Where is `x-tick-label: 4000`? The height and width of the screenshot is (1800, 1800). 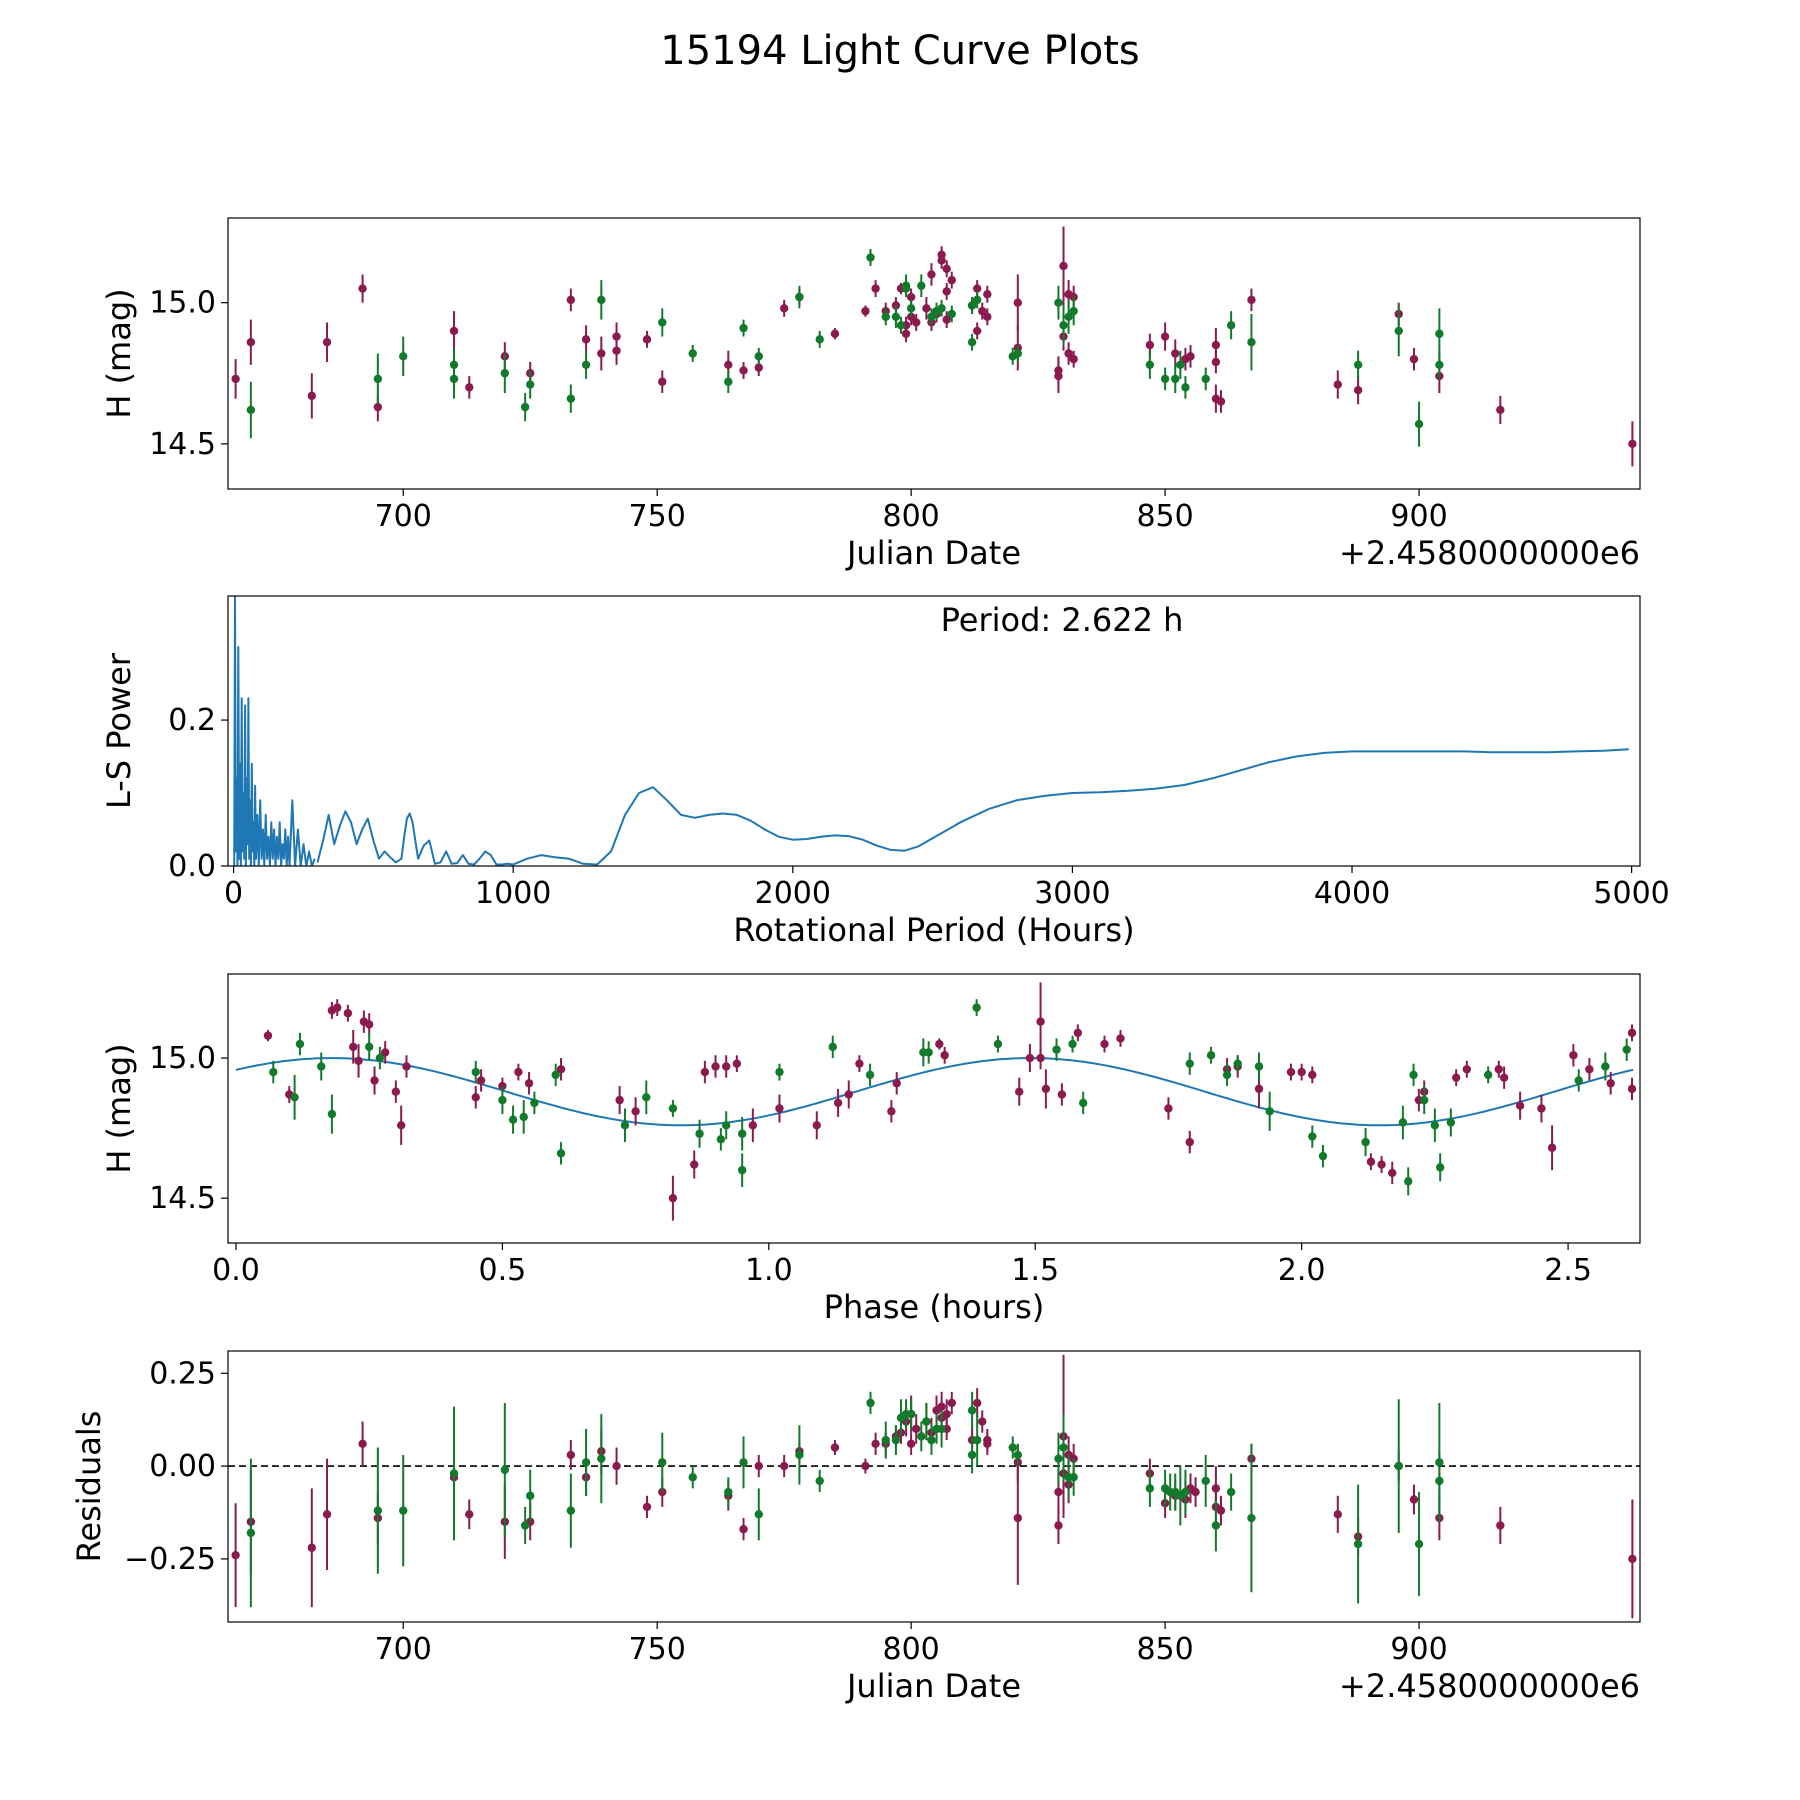
x-tick-label: 4000 is located at coordinates (1352, 893).